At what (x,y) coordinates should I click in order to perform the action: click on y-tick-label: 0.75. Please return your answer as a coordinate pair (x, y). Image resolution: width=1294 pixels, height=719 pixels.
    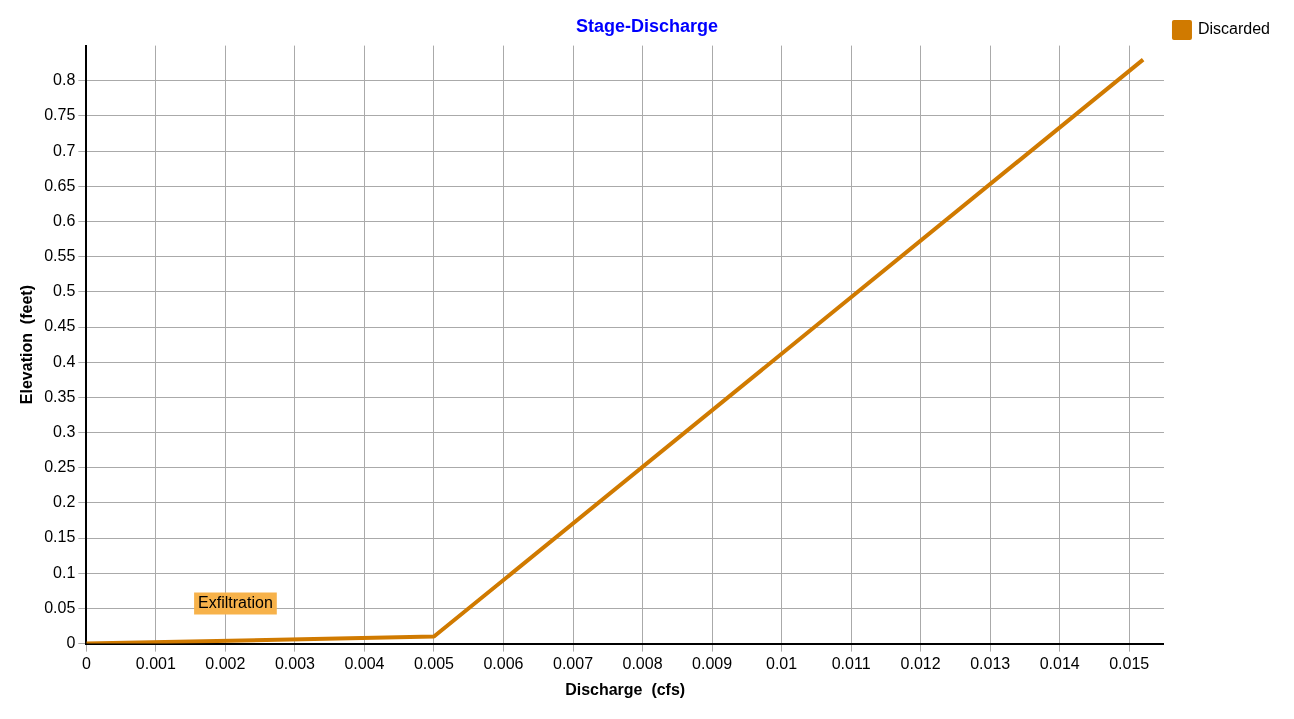
    Looking at the image, I should click on (60, 115).